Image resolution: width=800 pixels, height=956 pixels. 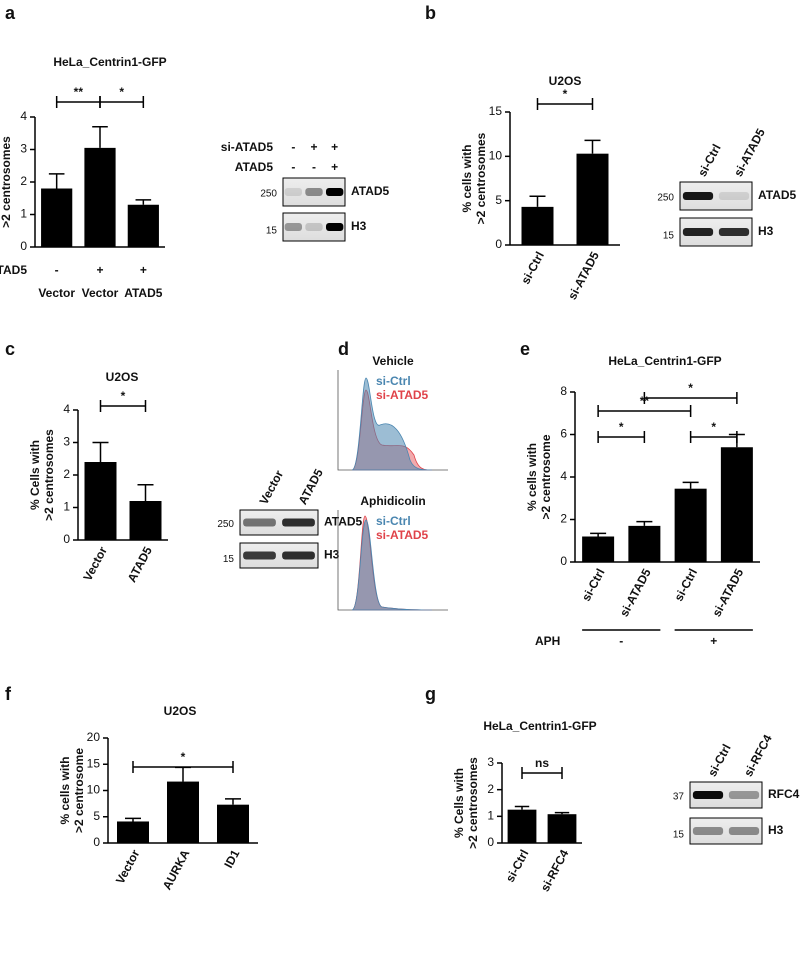 I want to click on lane-label: Vector, so click(x=272, y=487).